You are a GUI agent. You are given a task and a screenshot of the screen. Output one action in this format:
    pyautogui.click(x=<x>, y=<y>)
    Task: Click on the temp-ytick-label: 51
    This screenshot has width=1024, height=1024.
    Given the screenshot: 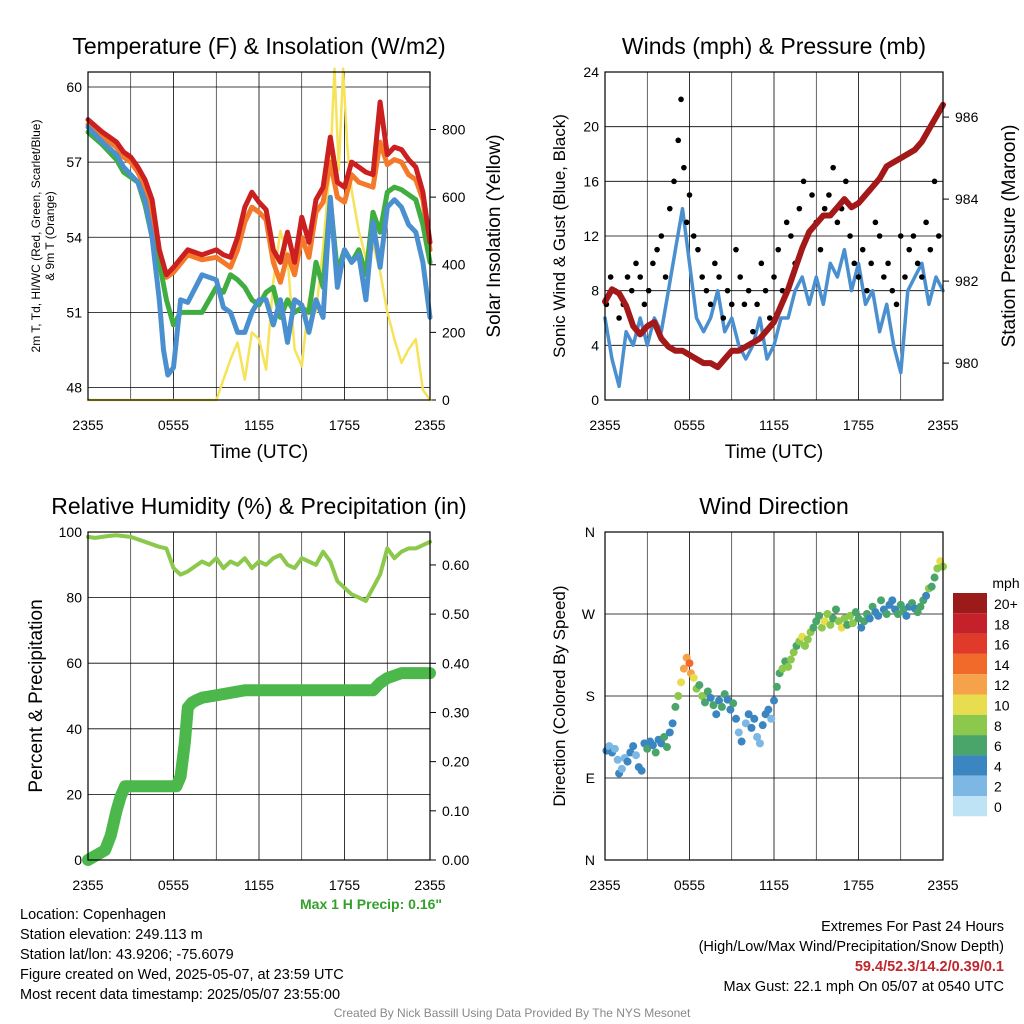 What is the action you would take?
    pyautogui.click(x=74, y=312)
    